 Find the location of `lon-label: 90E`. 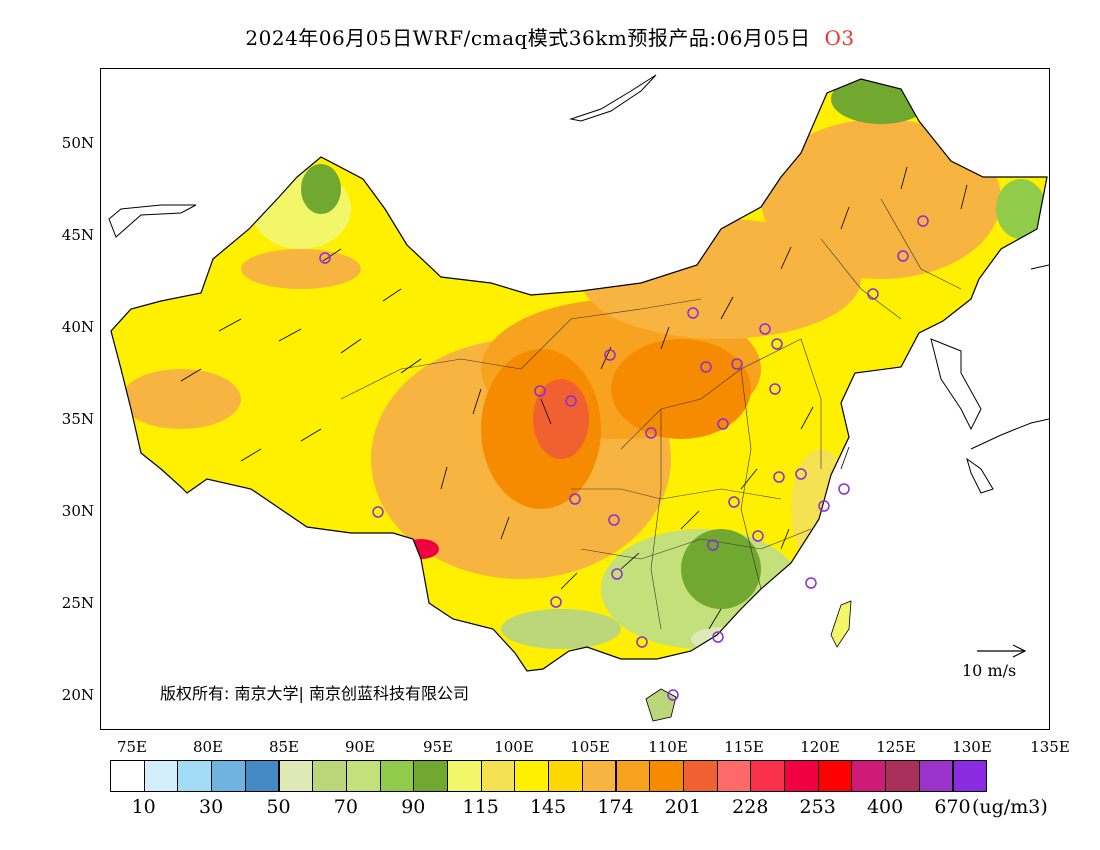

lon-label: 90E is located at coordinates (360, 747).